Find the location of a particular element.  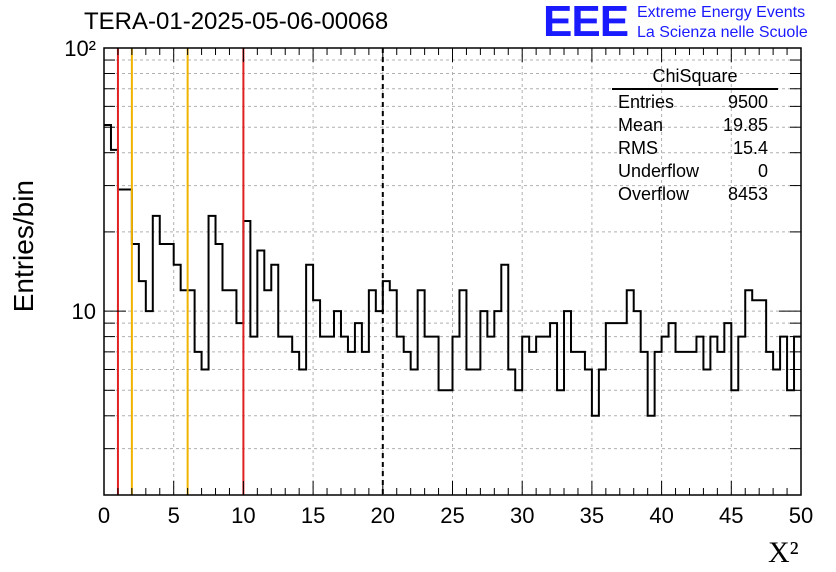

eee-logo: EEE is located at coordinates (586, 23).